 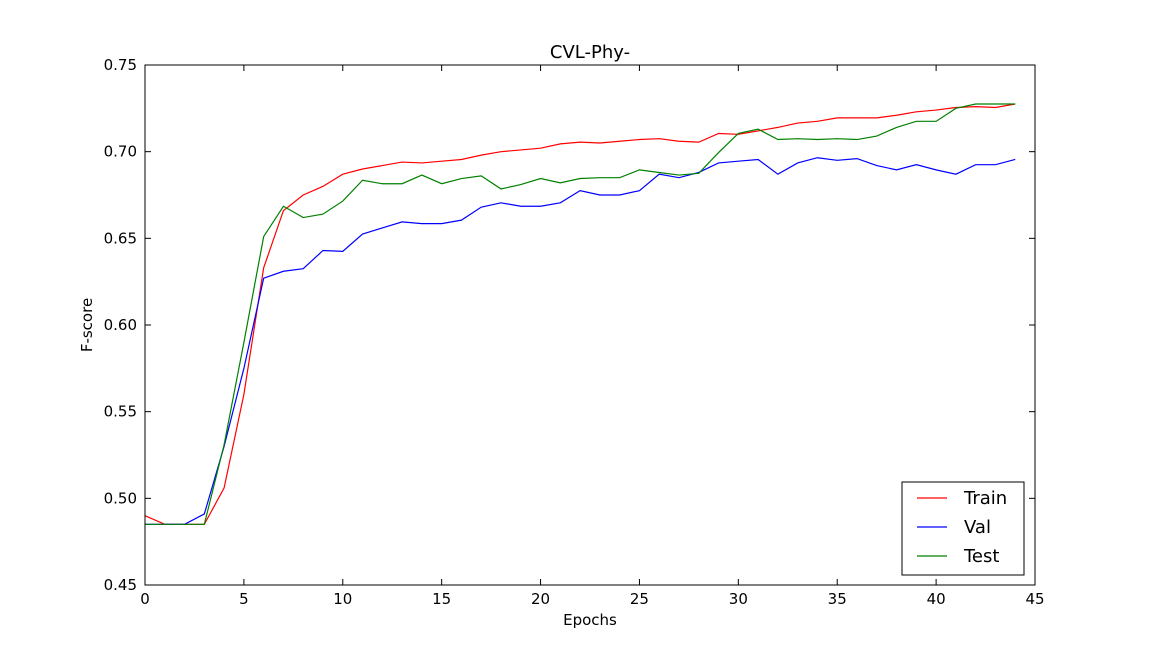 What do you see at coordinates (985, 498) in the screenshot?
I see `legend-label-train: Train` at bounding box center [985, 498].